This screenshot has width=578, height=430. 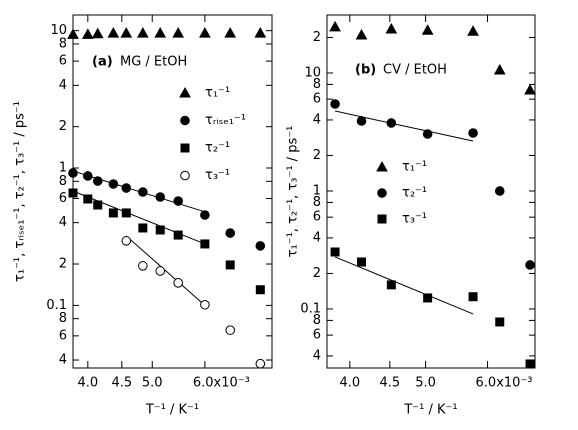 I want to click on legend-label: τ₁⁻¹, so click(x=217, y=93).